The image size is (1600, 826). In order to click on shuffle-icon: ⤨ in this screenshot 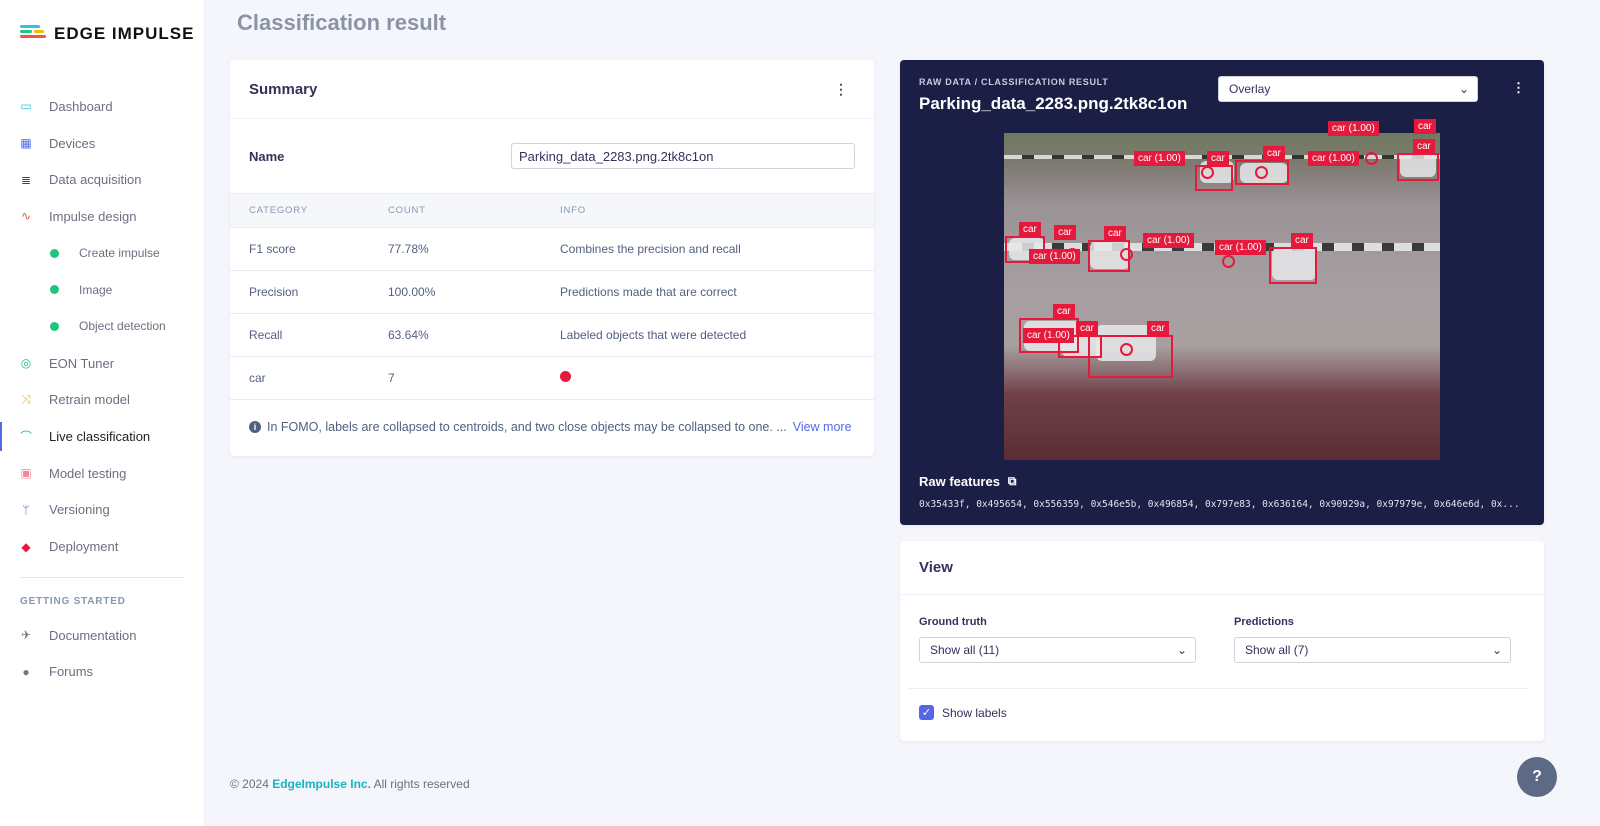, I will do `click(26, 399)`.